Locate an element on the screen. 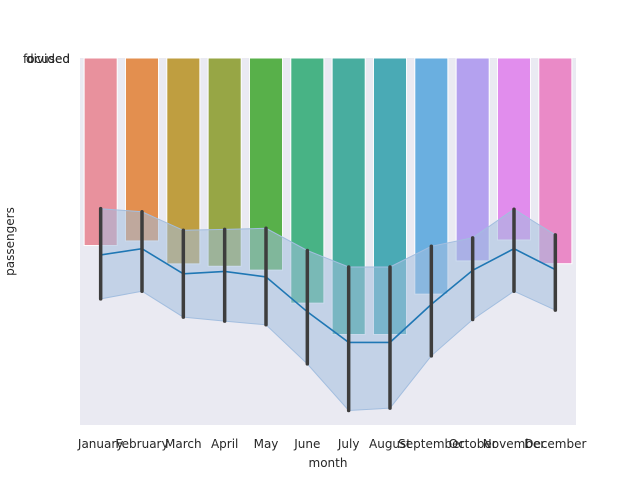 The image size is (640, 480). bar-october is located at coordinates (472, 159).